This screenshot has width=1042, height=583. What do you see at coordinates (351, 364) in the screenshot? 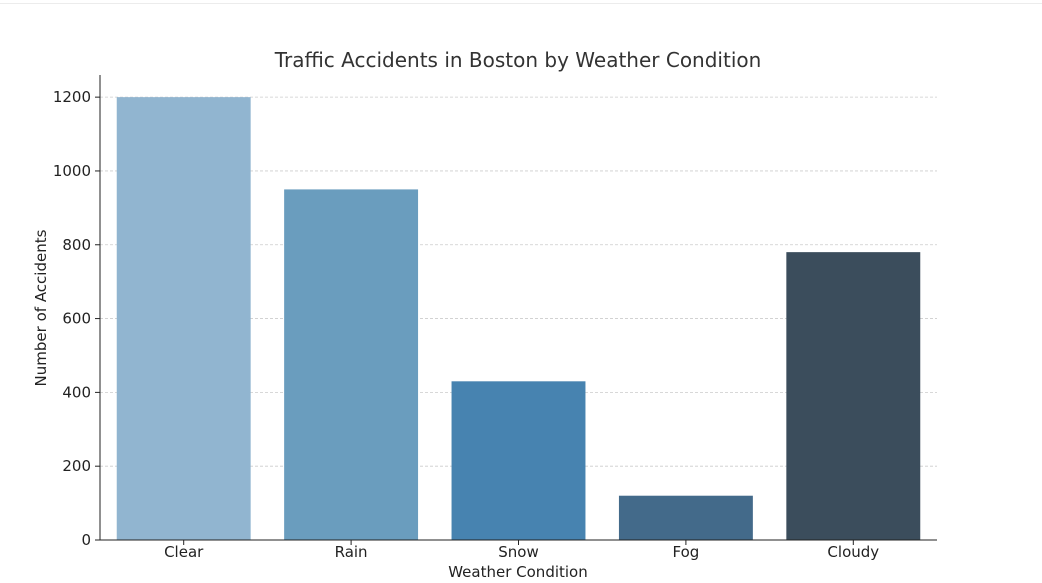
I see `bar-rain` at bounding box center [351, 364].